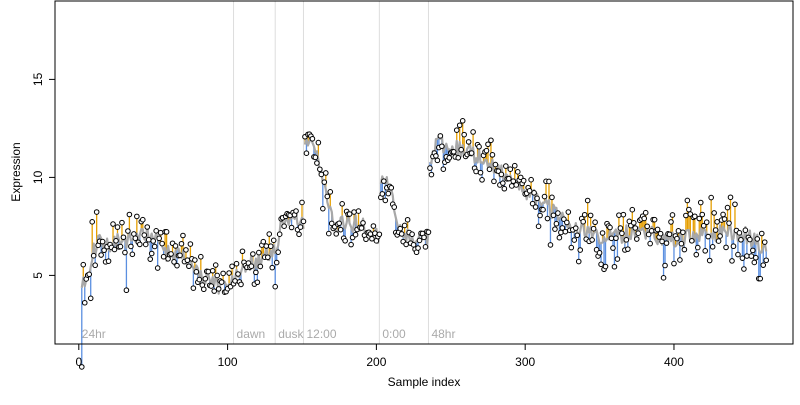 The height and width of the screenshot is (405, 800). What do you see at coordinates (394, 334) in the screenshot?
I see `phase-label: 0:00` at bounding box center [394, 334].